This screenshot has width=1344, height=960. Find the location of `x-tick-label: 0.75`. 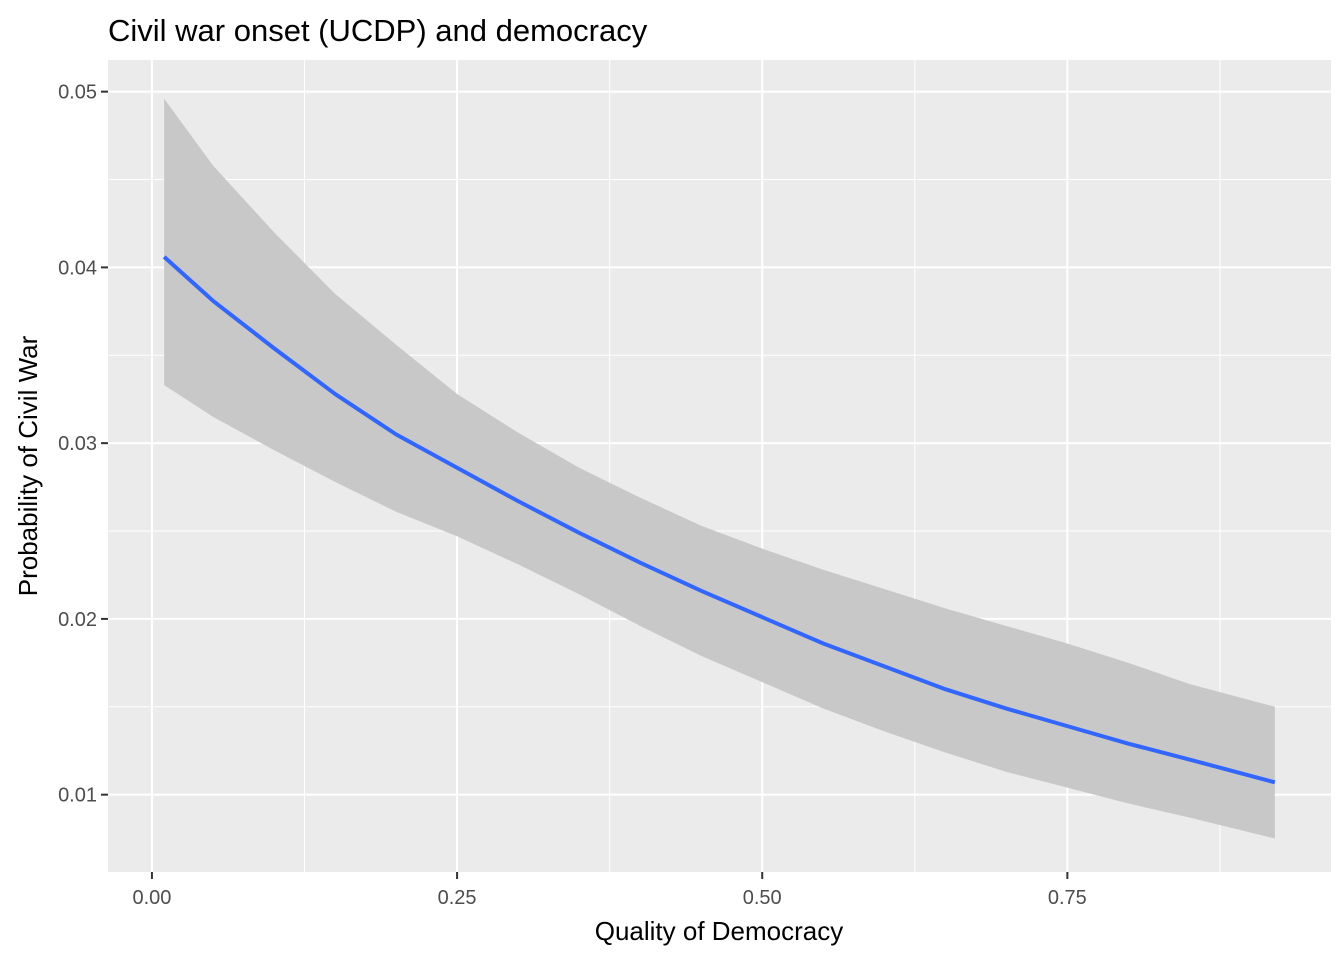

x-tick-label: 0.75 is located at coordinates (1067, 898).